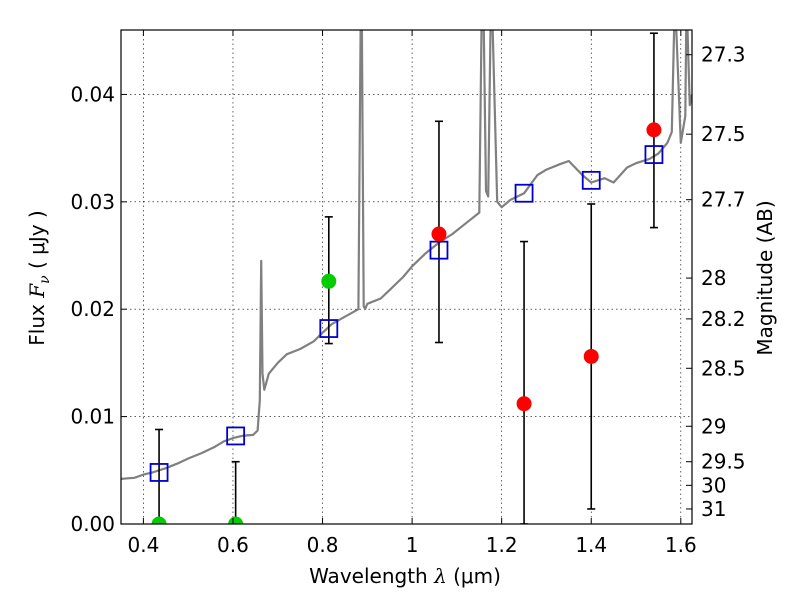  Describe the element at coordinates (92, 524) in the screenshot. I see `y-tick-label: 0.00` at that location.